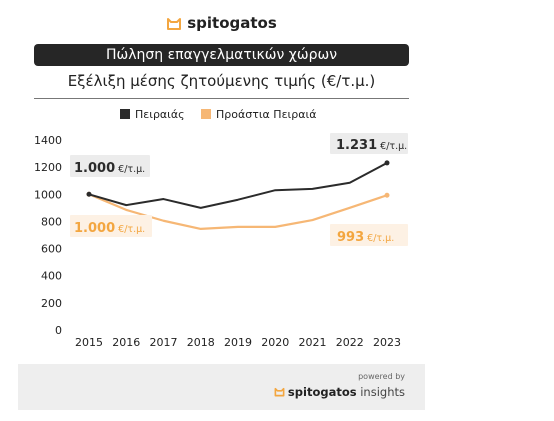  What do you see at coordinates (58, 330) in the screenshot?
I see `y-tick-label: 0` at bounding box center [58, 330].